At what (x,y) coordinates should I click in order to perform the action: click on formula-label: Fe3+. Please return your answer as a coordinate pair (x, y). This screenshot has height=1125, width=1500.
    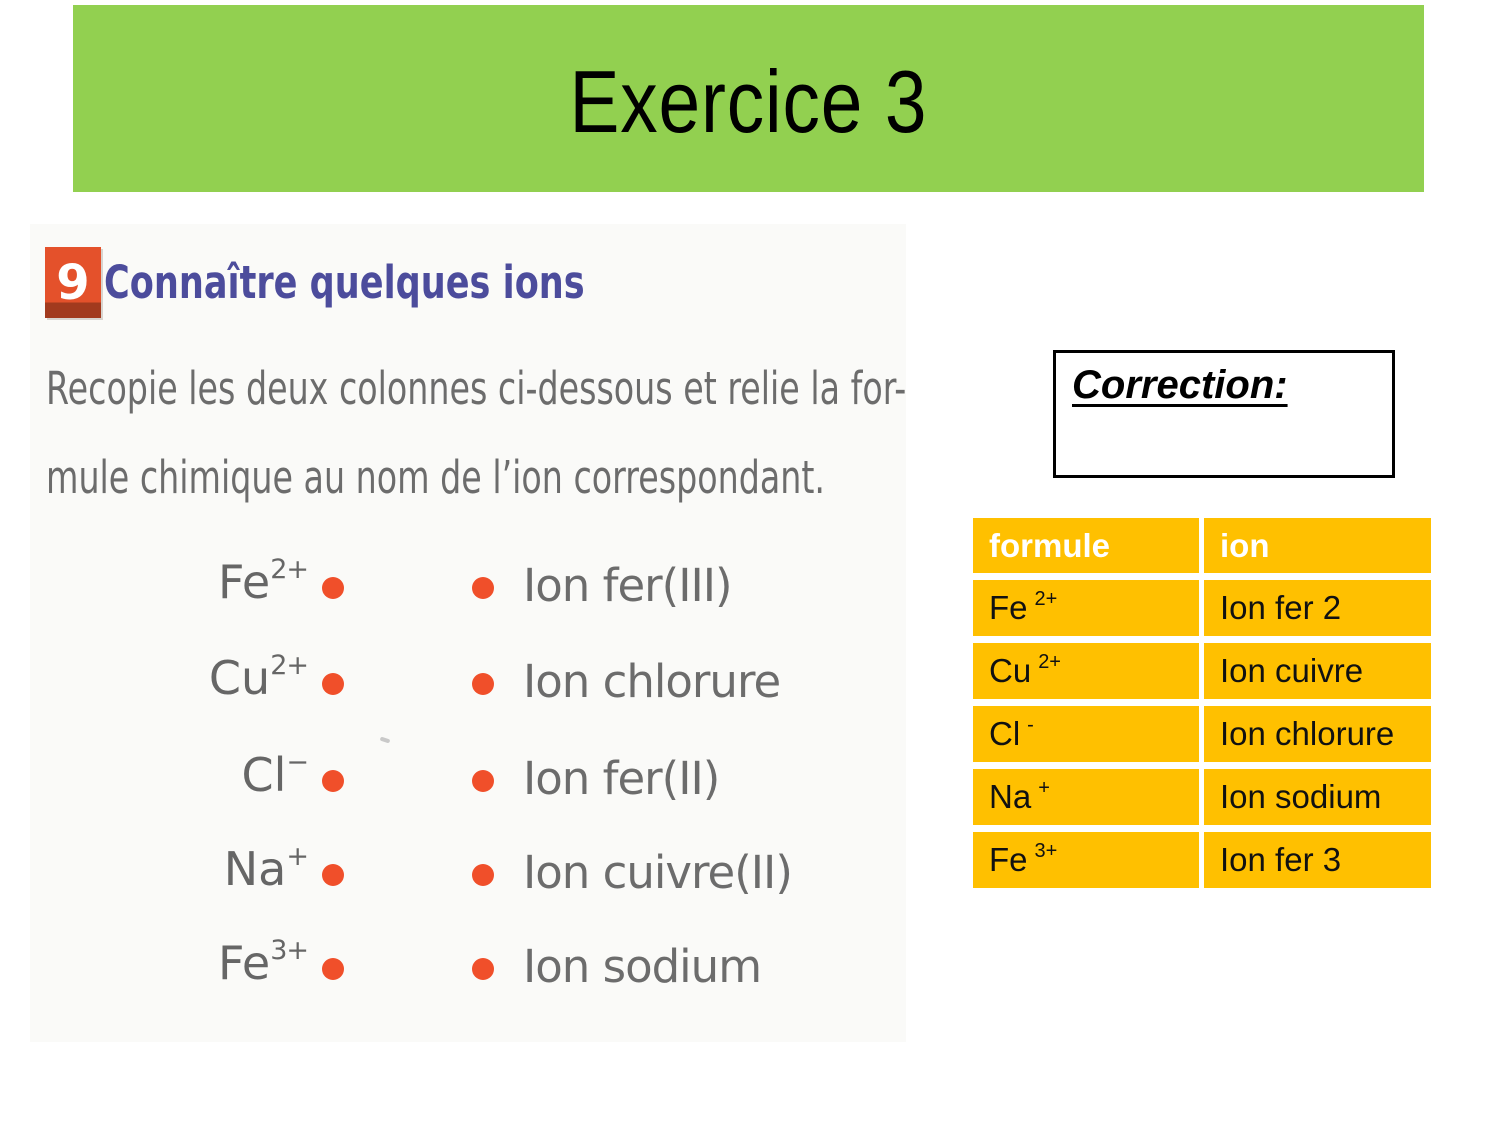
    Looking at the image, I should click on (229, 967).